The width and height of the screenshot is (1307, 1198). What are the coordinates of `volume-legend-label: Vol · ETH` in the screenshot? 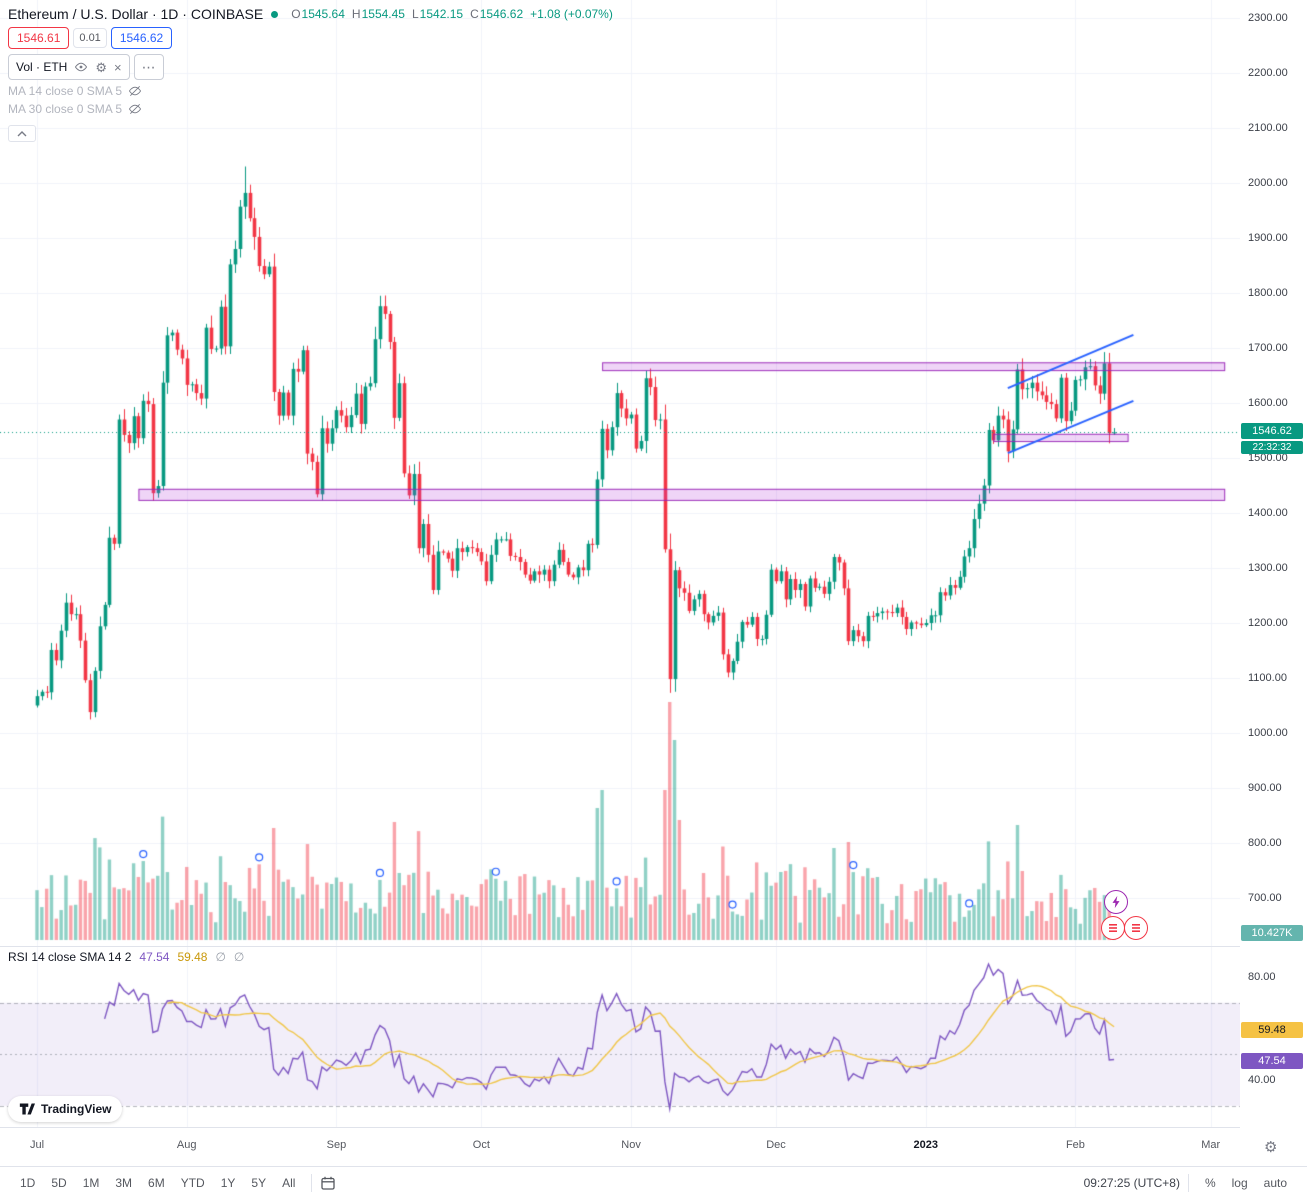 It's located at (42, 67).